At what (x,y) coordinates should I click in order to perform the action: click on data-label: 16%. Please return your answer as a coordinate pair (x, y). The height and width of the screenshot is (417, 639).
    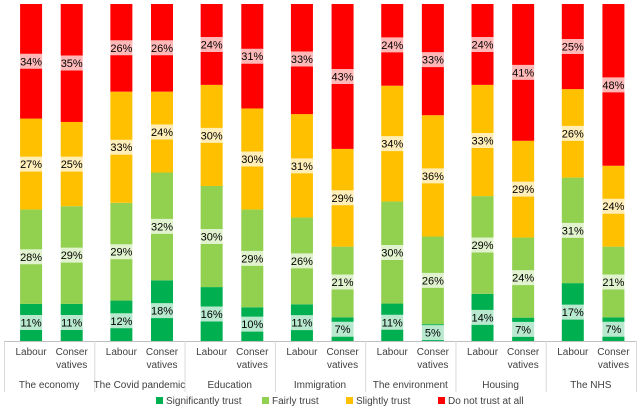
    Looking at the image, I should click on (212, 315).